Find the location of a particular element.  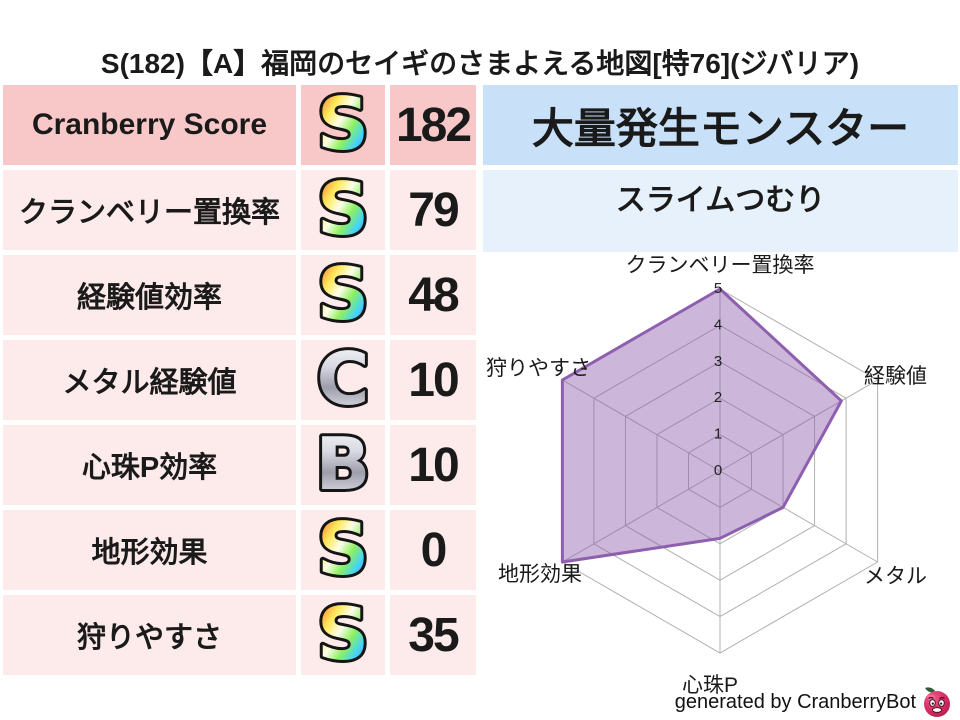

stat-value: 0 is located at coordinates (433, 550).